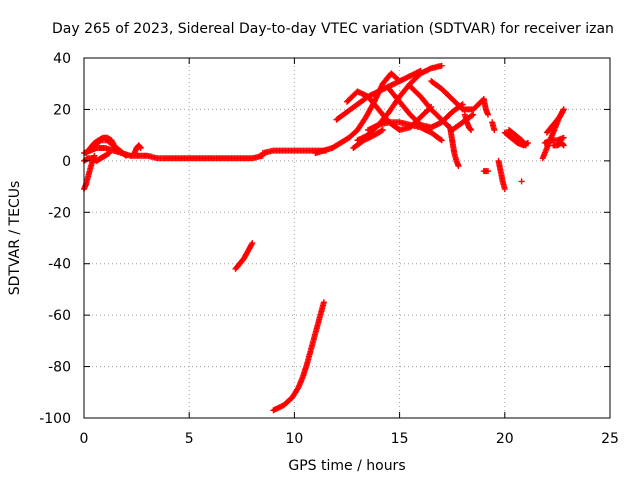 The height and width of the screenshot is (480, 640). I want to click on x-tick-label: 25, so click(610, 439).